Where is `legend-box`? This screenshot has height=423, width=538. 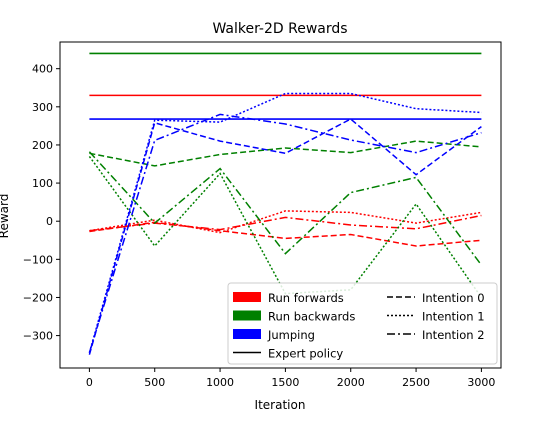 legend-box is located at coordinates (362, 323).